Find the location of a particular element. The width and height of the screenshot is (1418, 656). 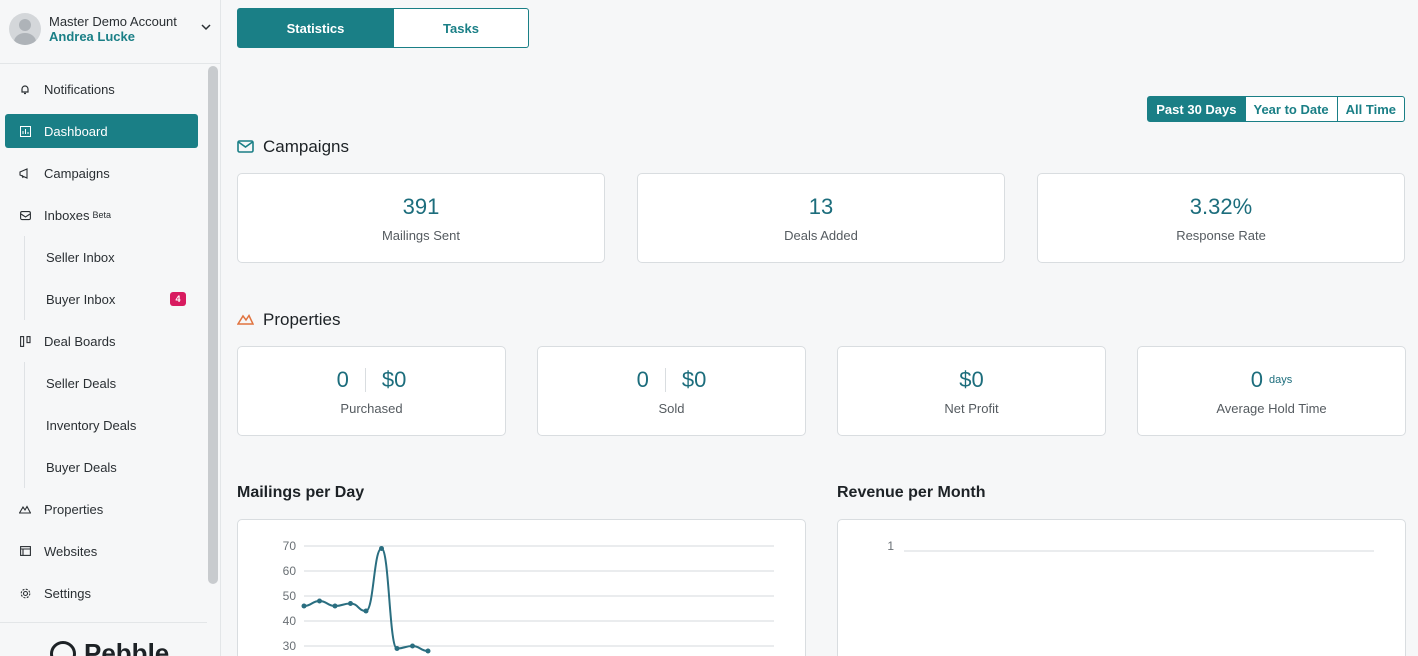

response-rate-card: 3.32% Response Rate is located at coordinates (1221, 218).